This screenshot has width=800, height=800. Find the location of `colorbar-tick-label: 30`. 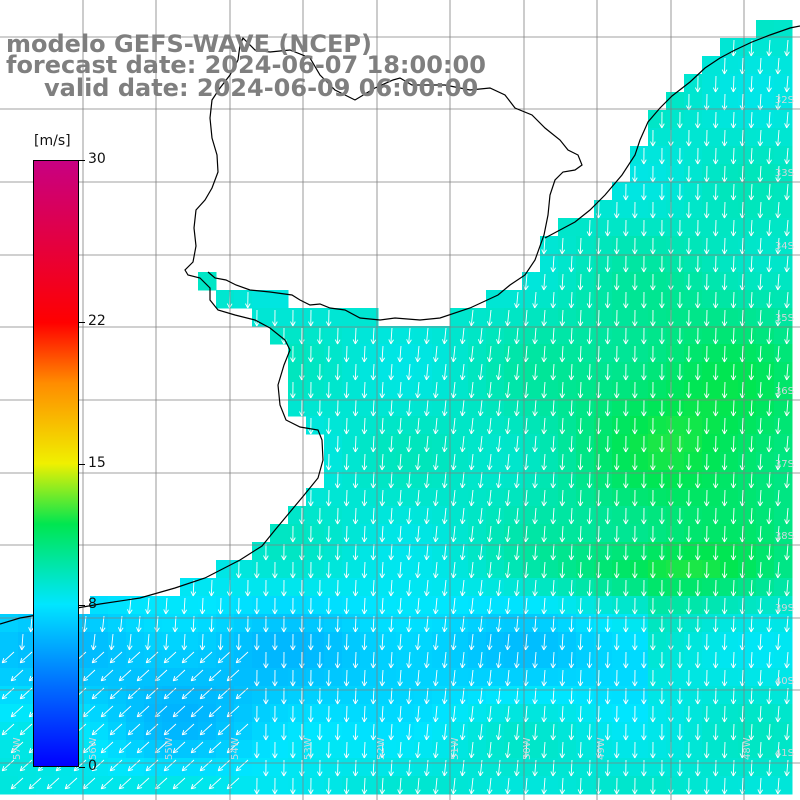

colorbar-tick-label: 30 is located at coordinates (97, 159).